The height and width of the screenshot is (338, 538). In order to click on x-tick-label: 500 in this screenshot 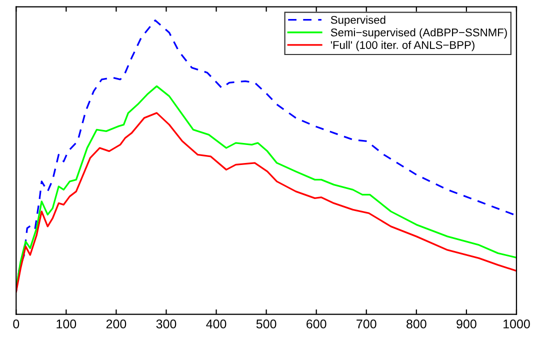, I will do `click(266, 324)`.